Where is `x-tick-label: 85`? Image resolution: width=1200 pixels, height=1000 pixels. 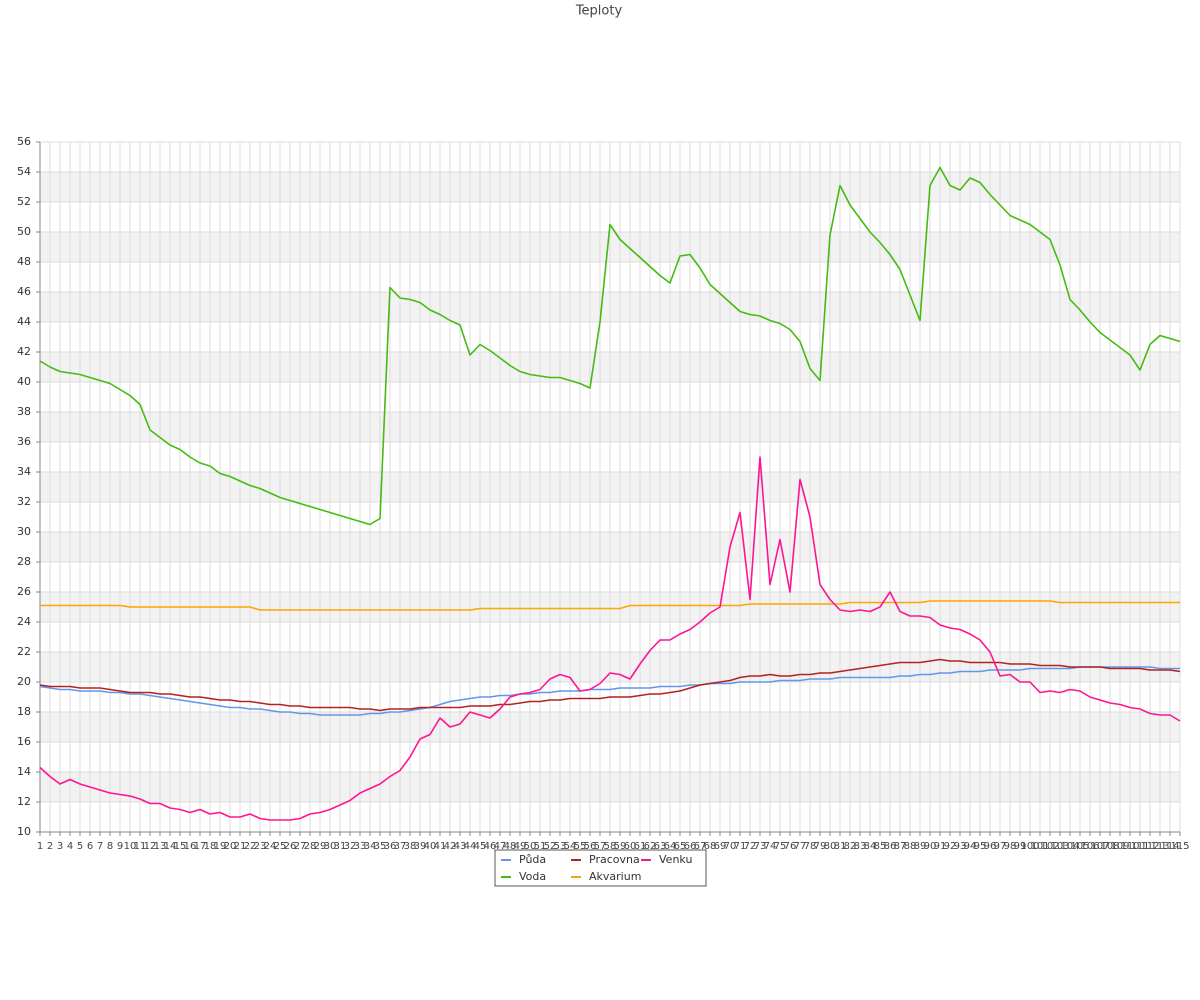
x-tick-label: 85 is located at coordinates (880, 846).